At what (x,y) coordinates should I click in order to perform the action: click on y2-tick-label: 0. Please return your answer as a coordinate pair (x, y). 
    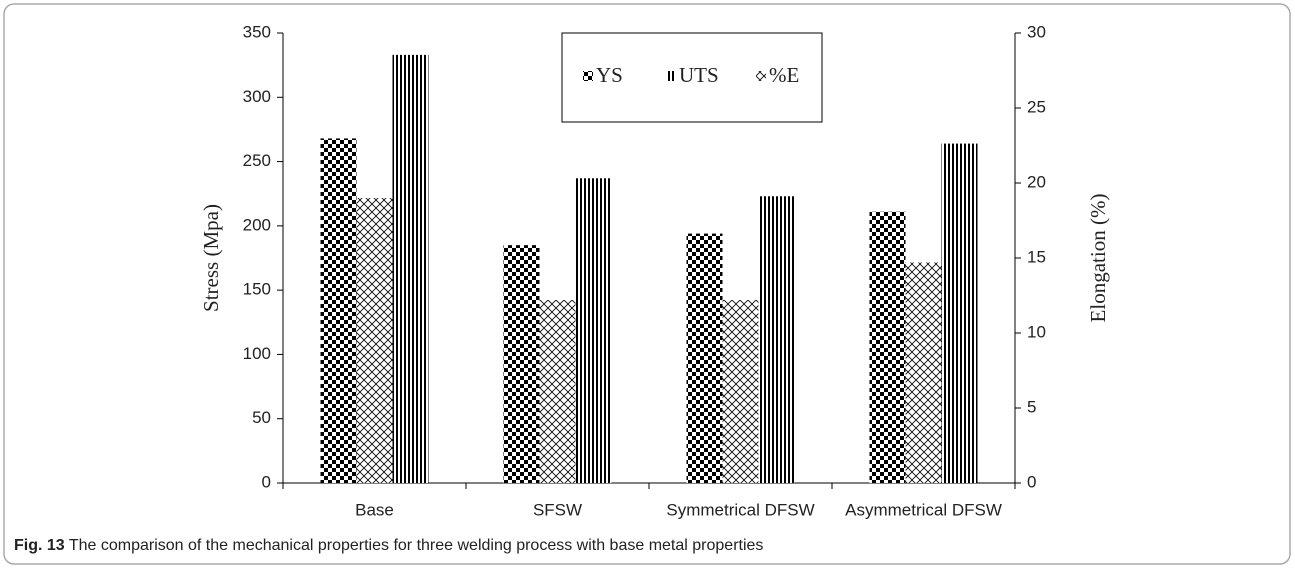
    Looking at the image, I should click on (1031, 481).